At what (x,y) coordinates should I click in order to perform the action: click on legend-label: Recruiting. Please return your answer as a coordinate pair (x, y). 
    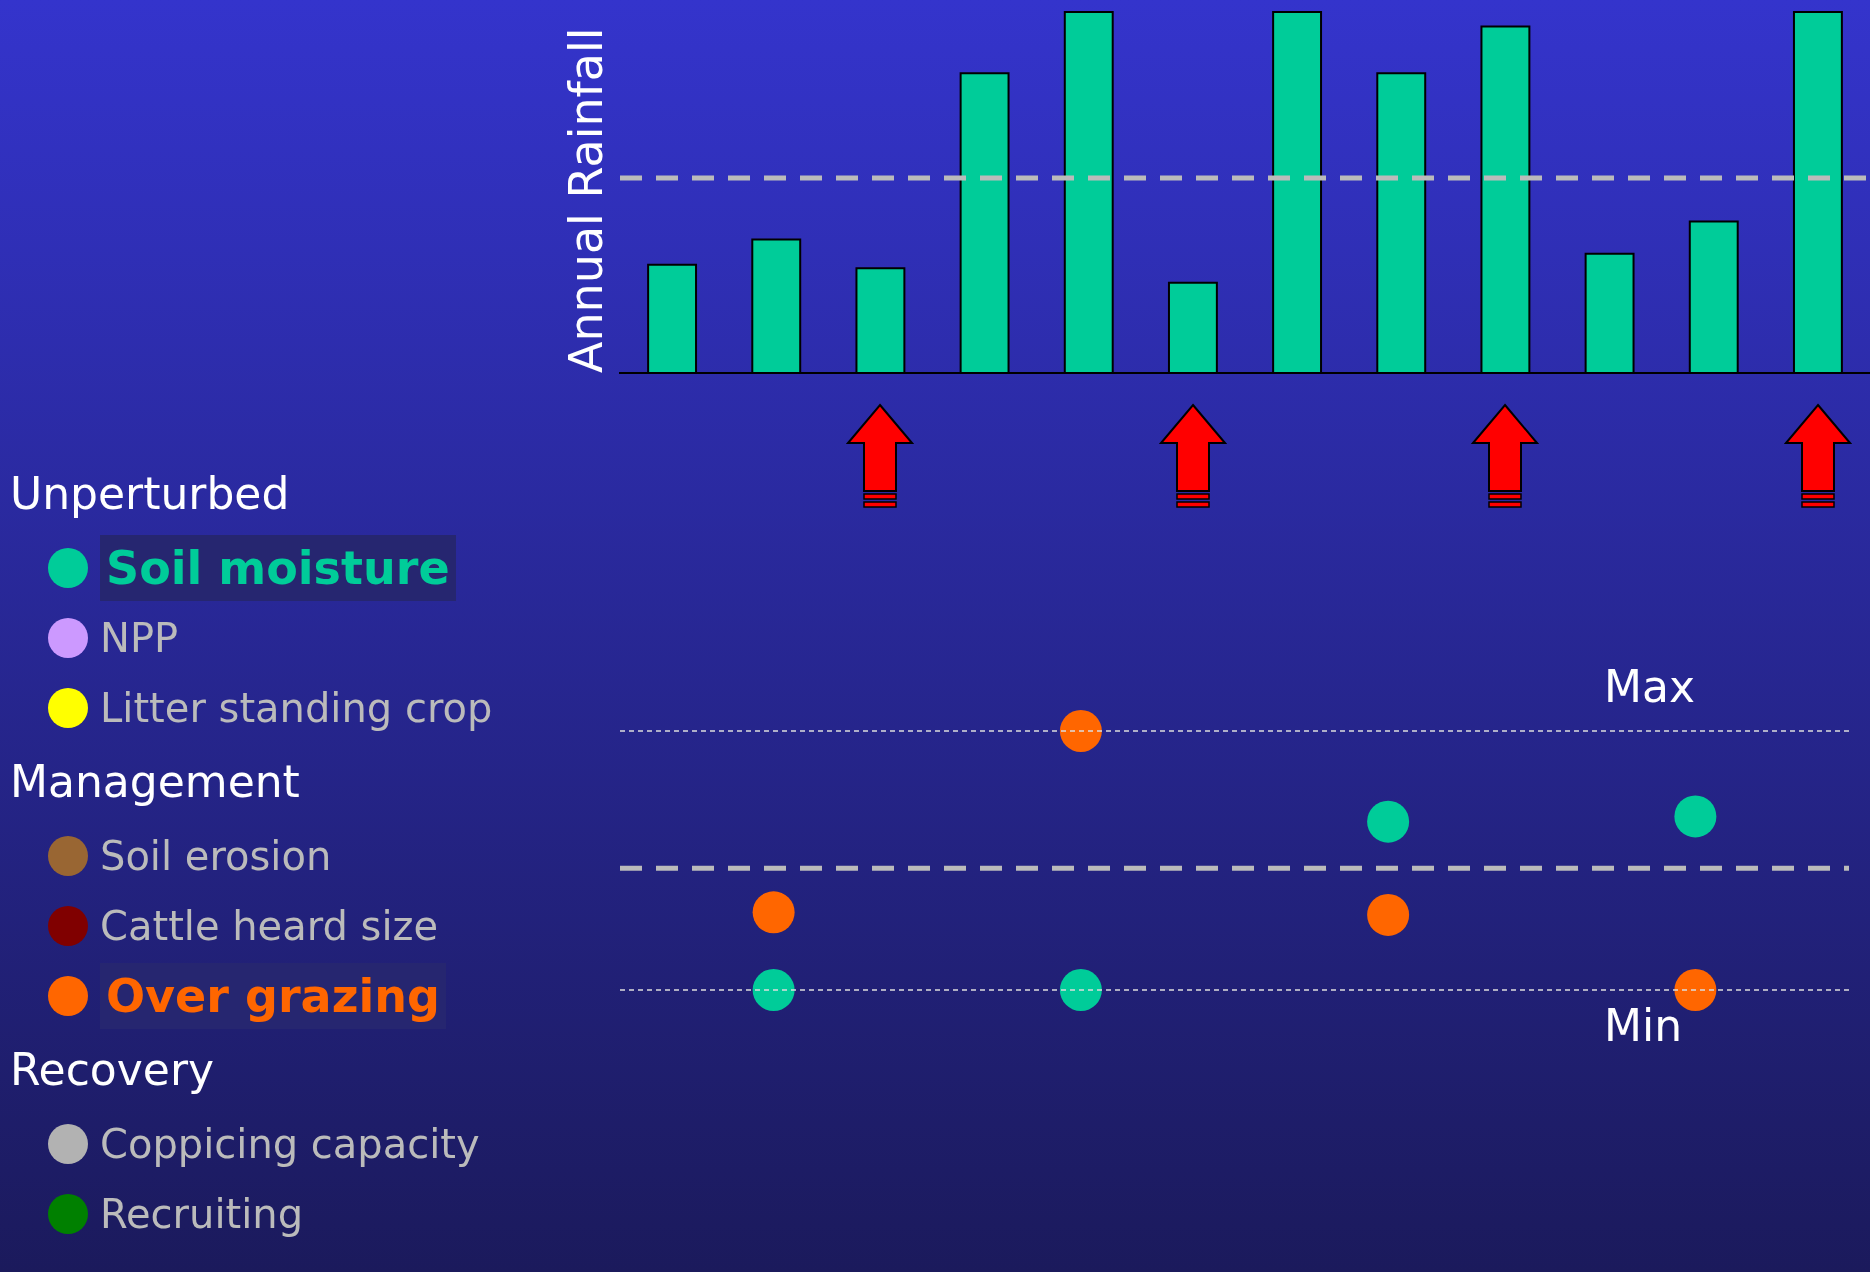
    Looking at the image, I should click on (202, 1214).